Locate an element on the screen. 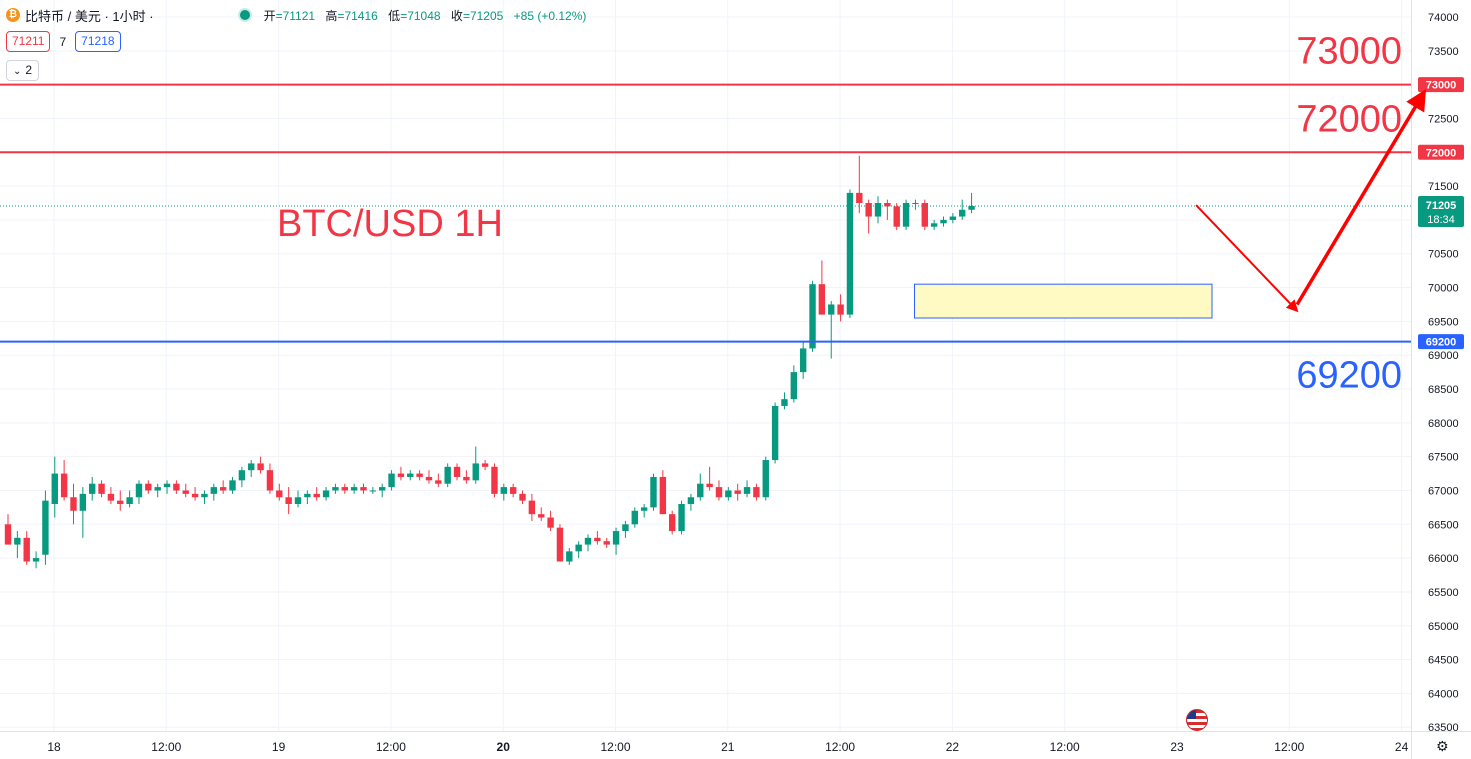 This screenshot has height=759, width=1471. spread-value: 7 is located at coordinates (63, 41).